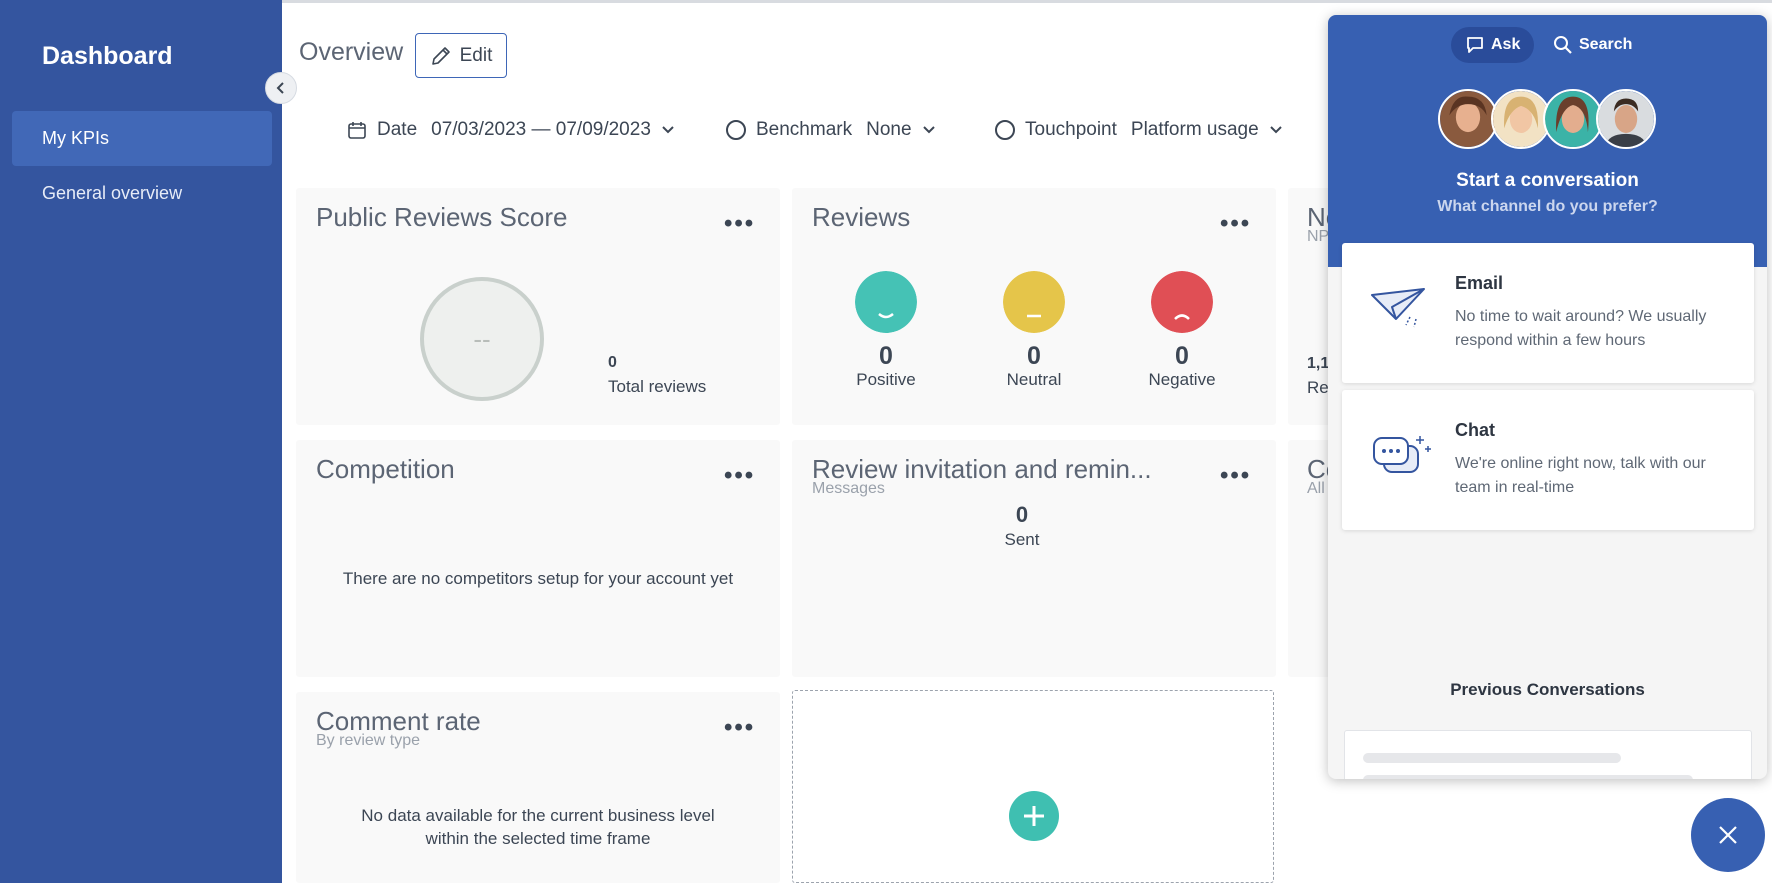 The width and height of the screenshot is (1772, 883). What do you see at coordinates (861, 217) in the screenshot?
I see `card-title: Reviews` at bounding box center [861, 217].